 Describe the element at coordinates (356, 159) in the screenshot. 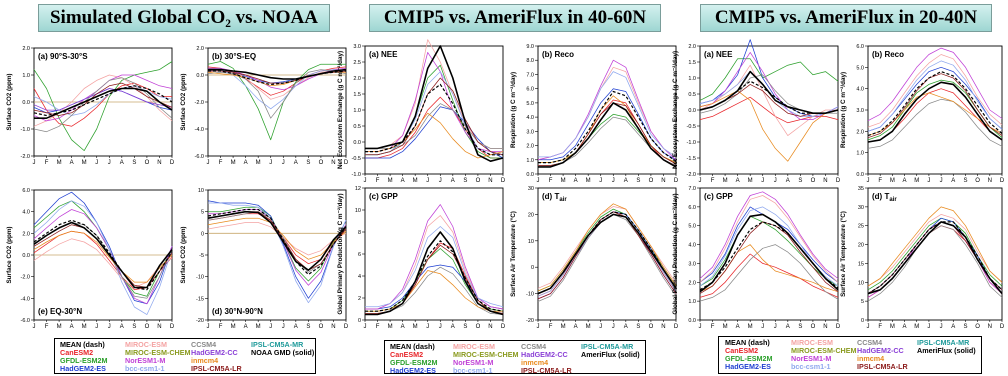

I see `y-tick-label: -0.5` at that location.